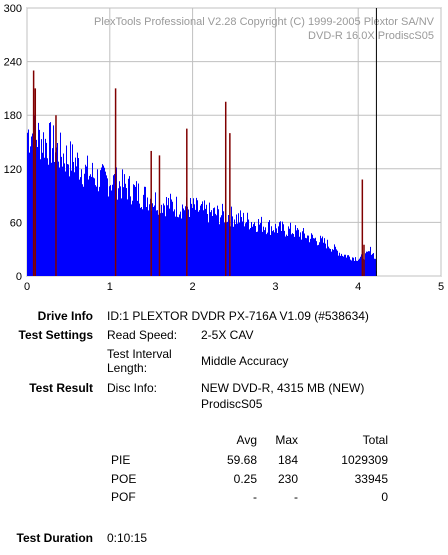 Image resolution: width=448 pixels, height=555 pixels. What do you see at coordinates (139, 354) in the screenshot?
I see `interval-label-line-1: Test Interval` at bounding box center [139, 354].